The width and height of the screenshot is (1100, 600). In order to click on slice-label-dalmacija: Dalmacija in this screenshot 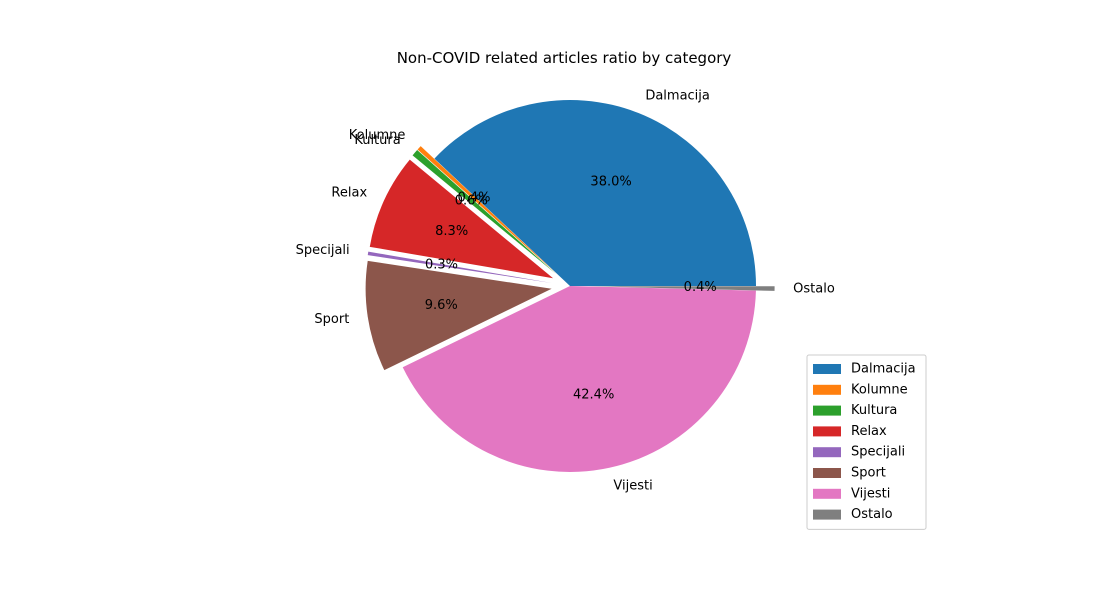, I will do `click(677, 95)`.